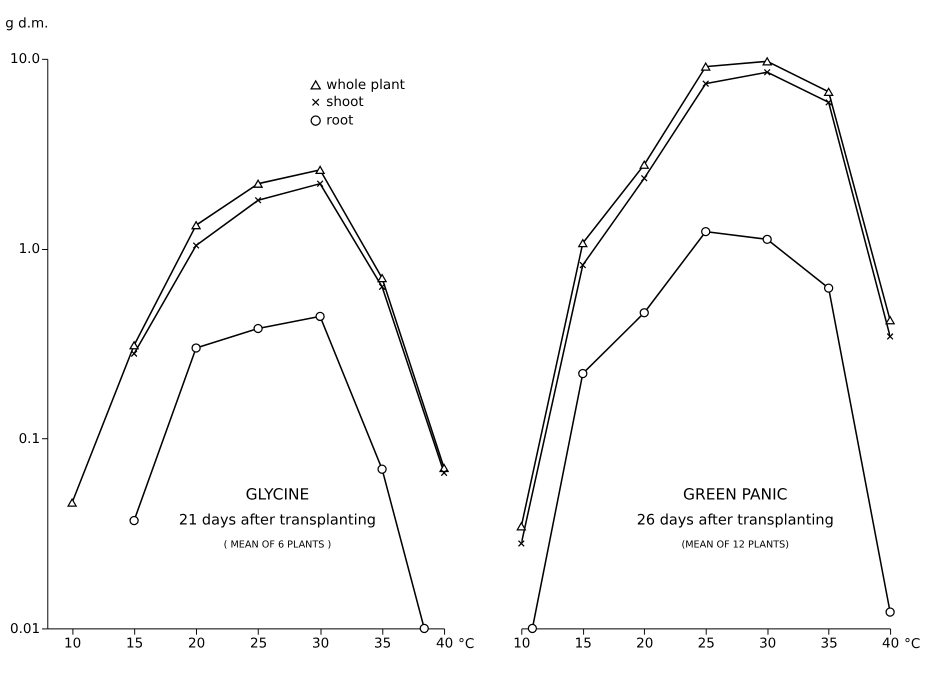  I want to click on annotation: 21 days after transplanting, so click(277, 520).